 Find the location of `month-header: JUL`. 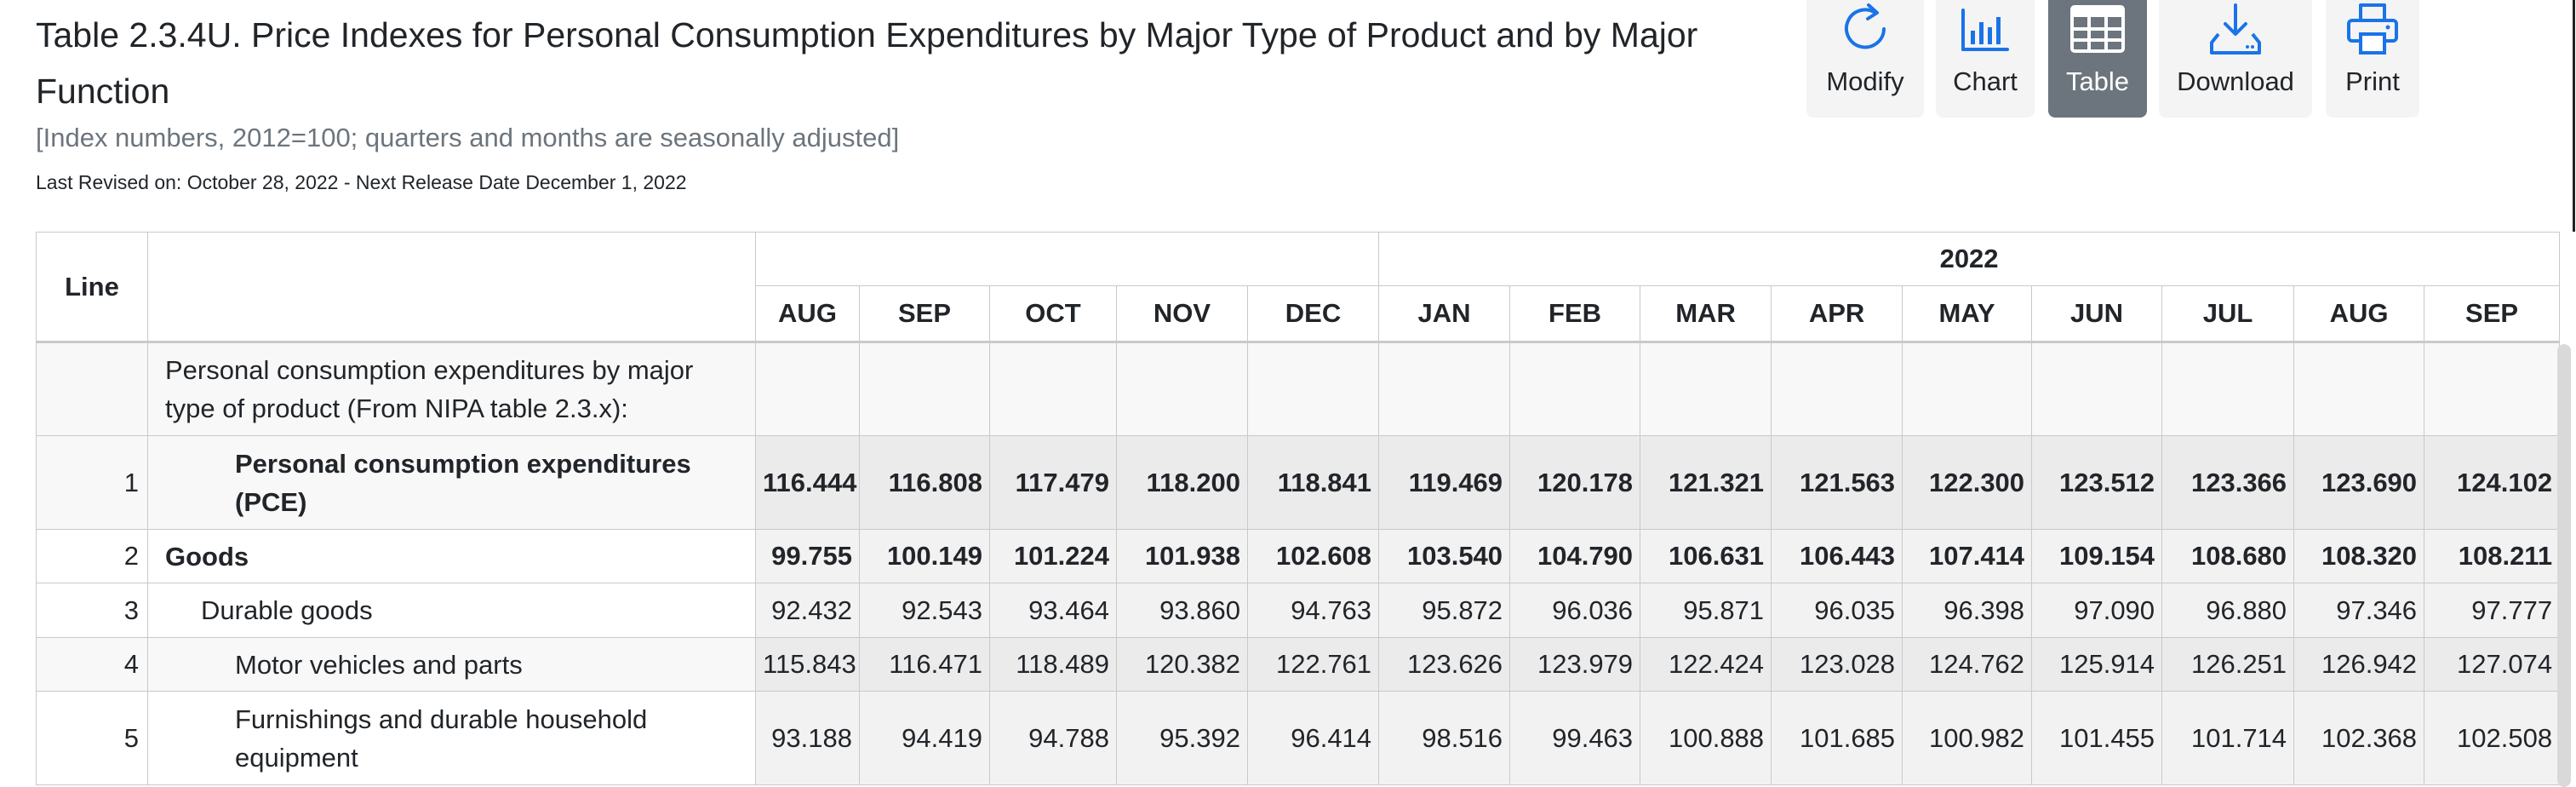

month-header: JUL is located at coordinates (2228, 314).